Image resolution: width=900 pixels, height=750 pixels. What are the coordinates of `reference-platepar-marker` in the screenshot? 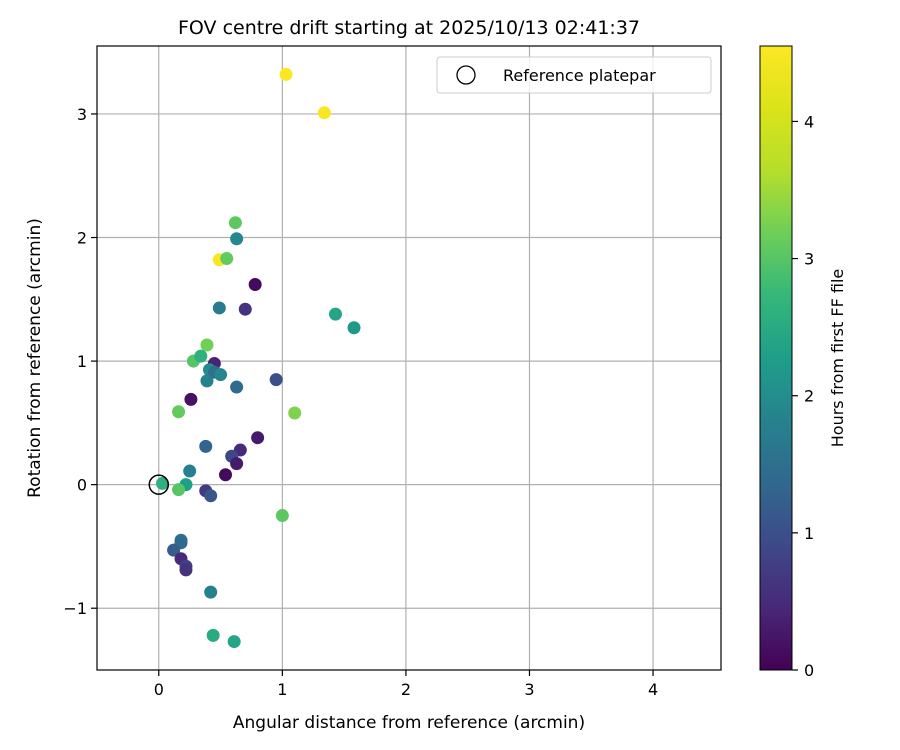 It's located at (159, 484).